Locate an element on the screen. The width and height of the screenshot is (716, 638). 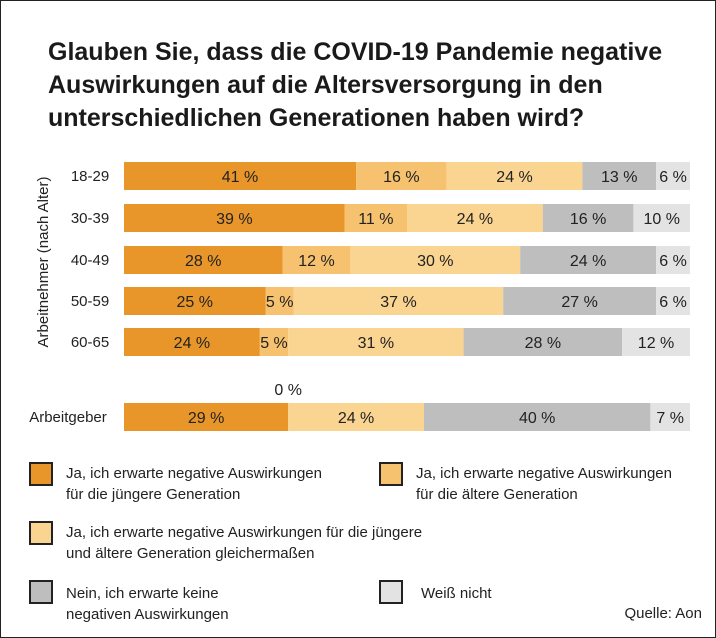
value-label-unknown-60-65: 12 % is located at coordinates (656, 343).